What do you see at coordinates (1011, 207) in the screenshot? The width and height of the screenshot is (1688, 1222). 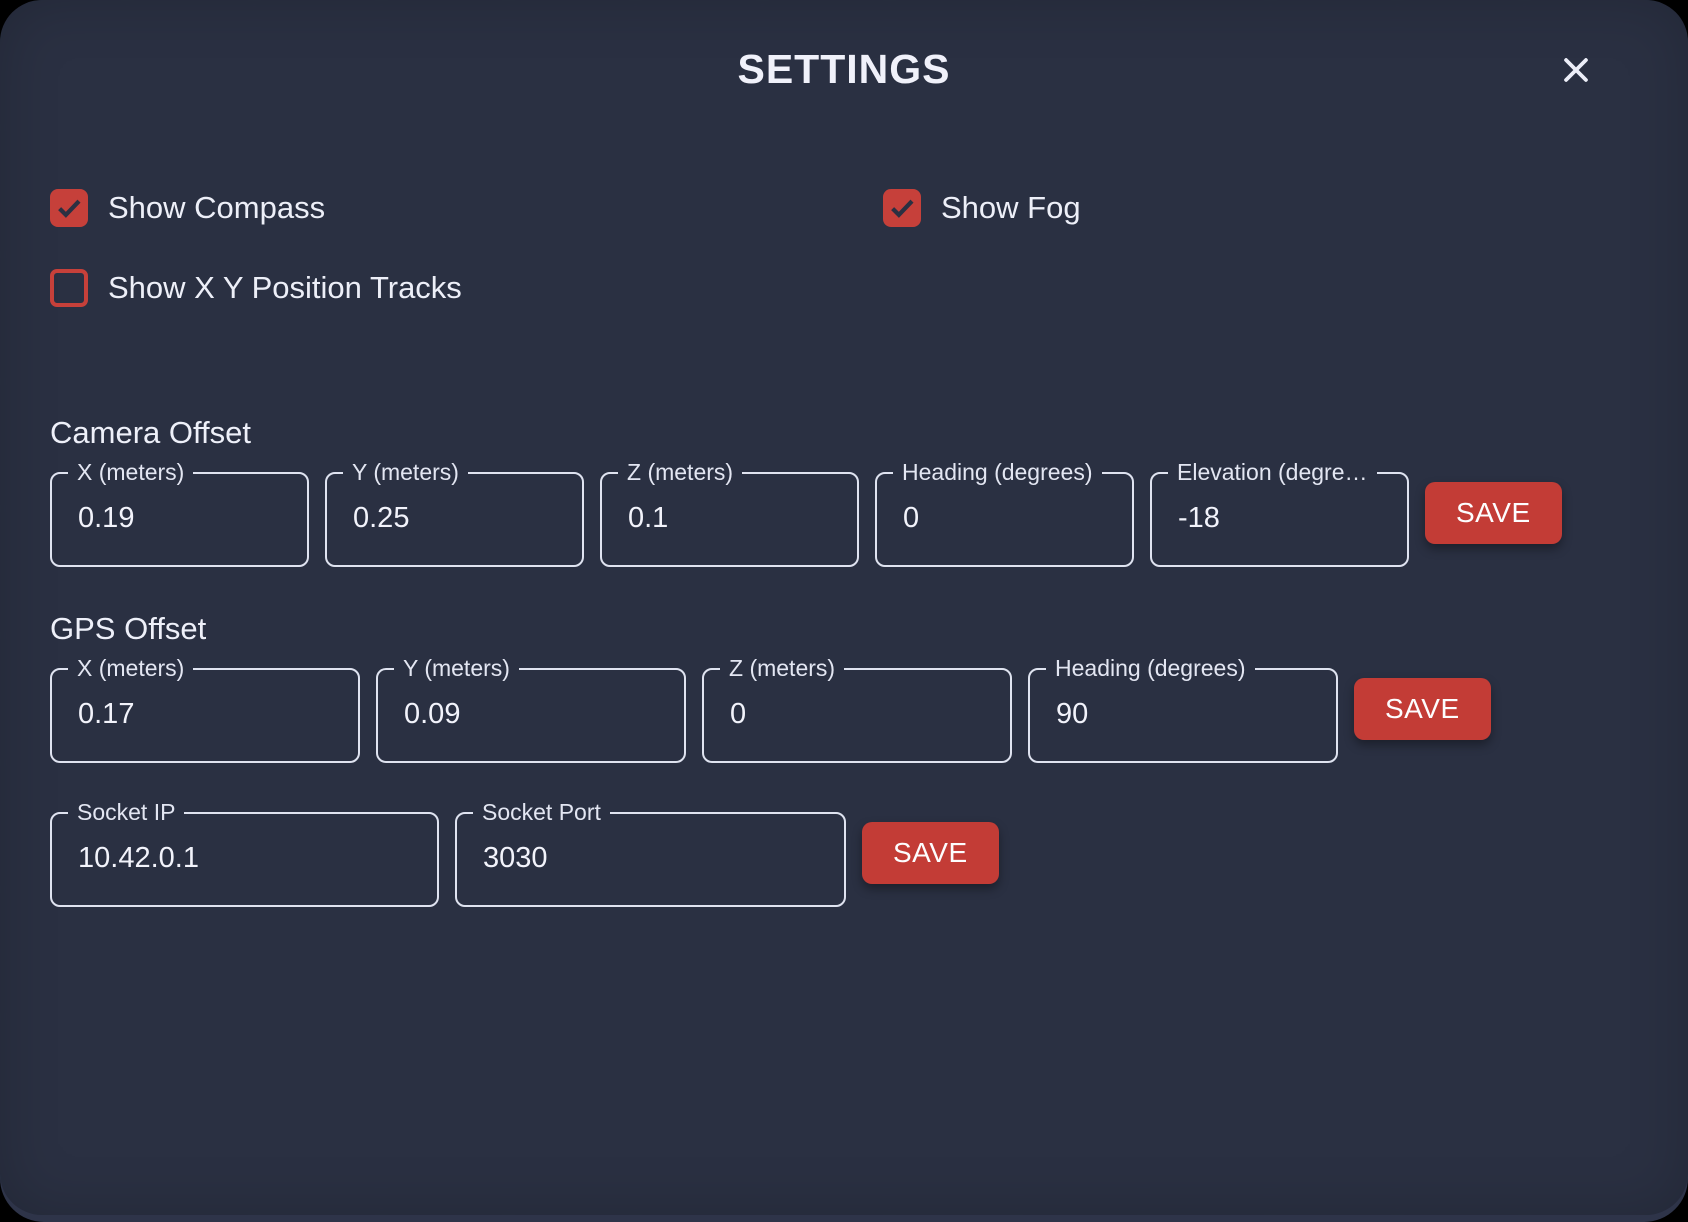 I see `checkbox-label: Show Fog` at bounding box center [1011, 207].